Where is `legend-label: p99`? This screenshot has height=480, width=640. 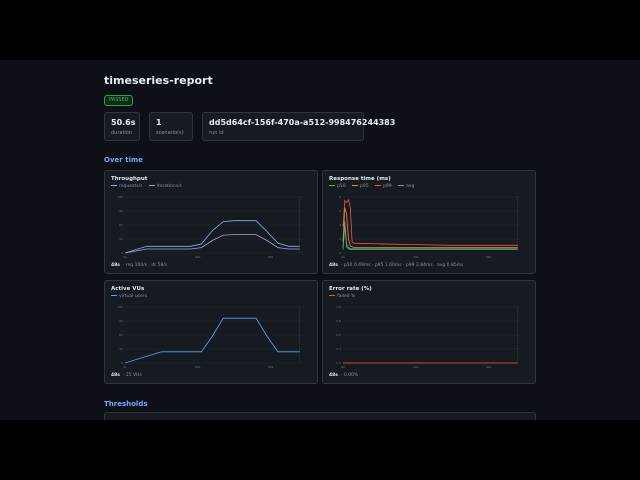
legend-label: p99 is located at coordinates (387, 186).